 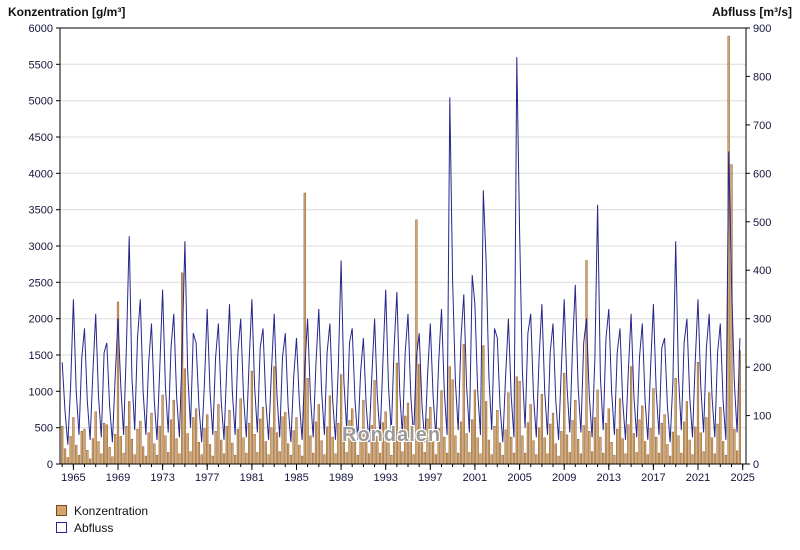 What do you see at coordinates (519, 478) in the screenshot?
I see `svg-text: 2005` at bounding box center [519, 478].